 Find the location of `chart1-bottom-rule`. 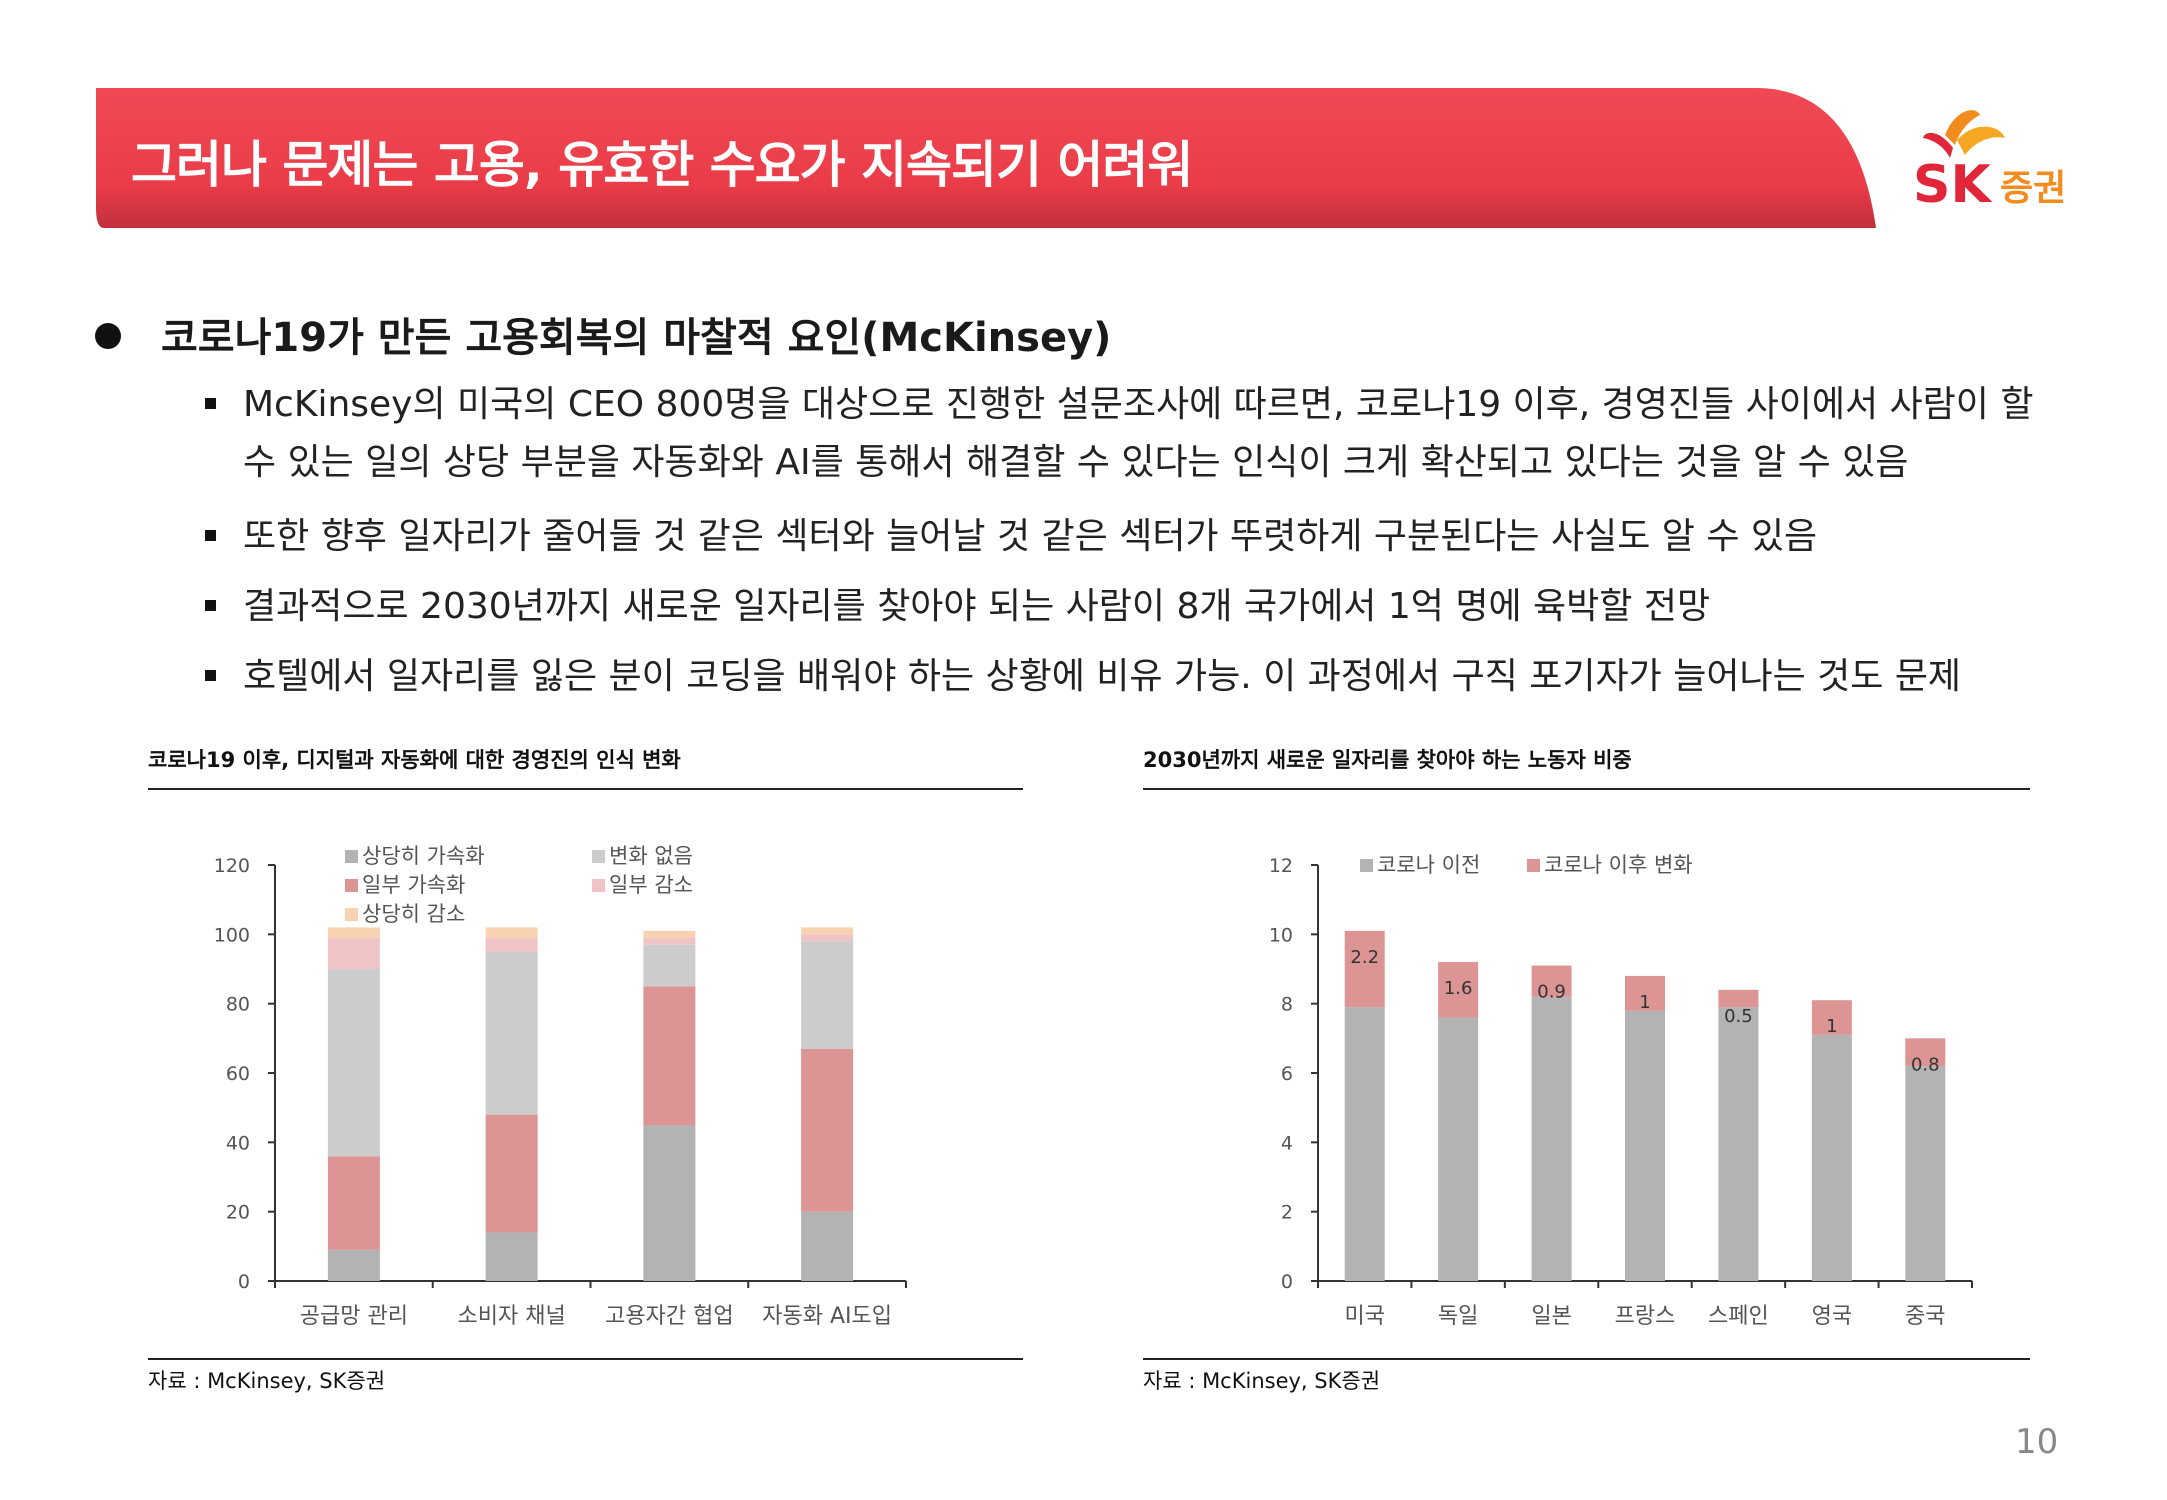

chart1-bottom-rule is located at coordinates (585, 1359).